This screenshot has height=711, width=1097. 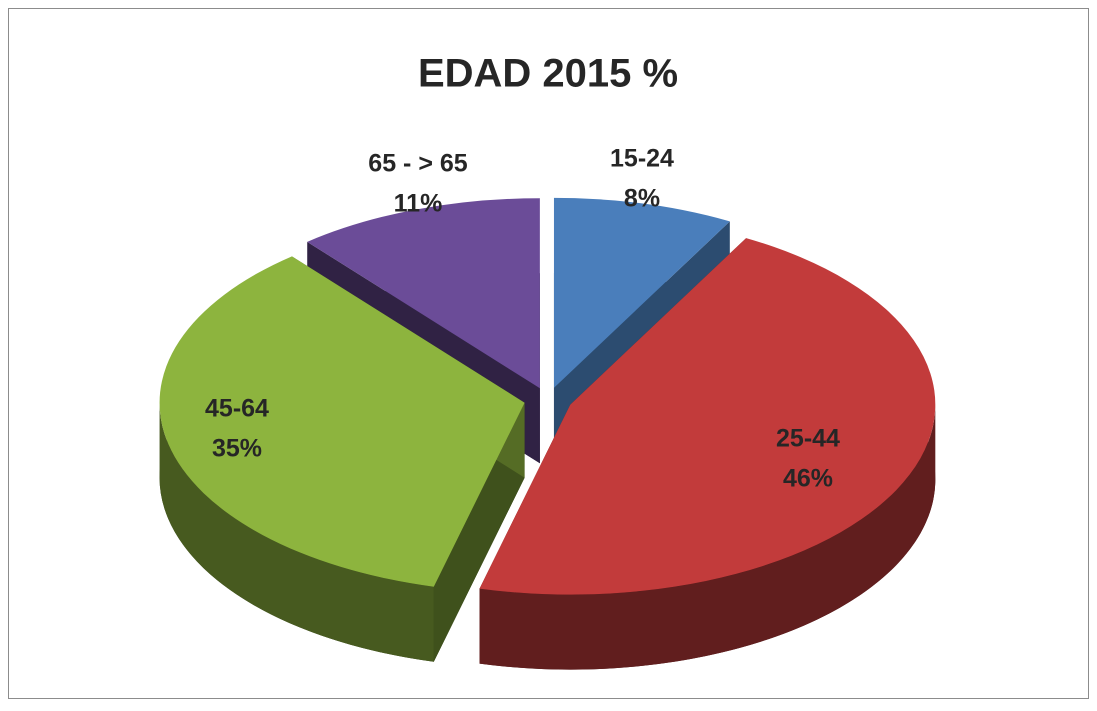 What do you see at coordinates (808, 439) in the screenshot?
I see `data-label-category: 25-44` at bounding box center [808, 439].